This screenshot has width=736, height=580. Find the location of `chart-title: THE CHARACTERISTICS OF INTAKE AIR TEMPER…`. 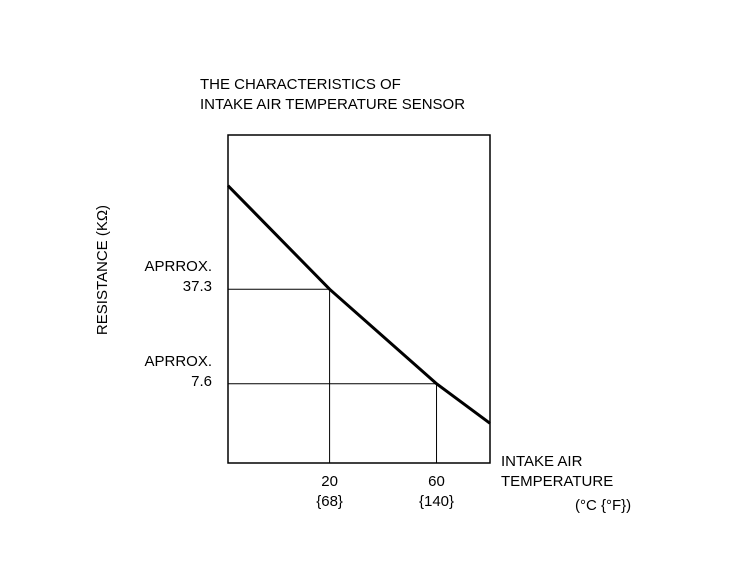

chart-title: THE CHARACTERISTICS OF INTAKE AIR TEMPER… is located at coordinates (333, 94).